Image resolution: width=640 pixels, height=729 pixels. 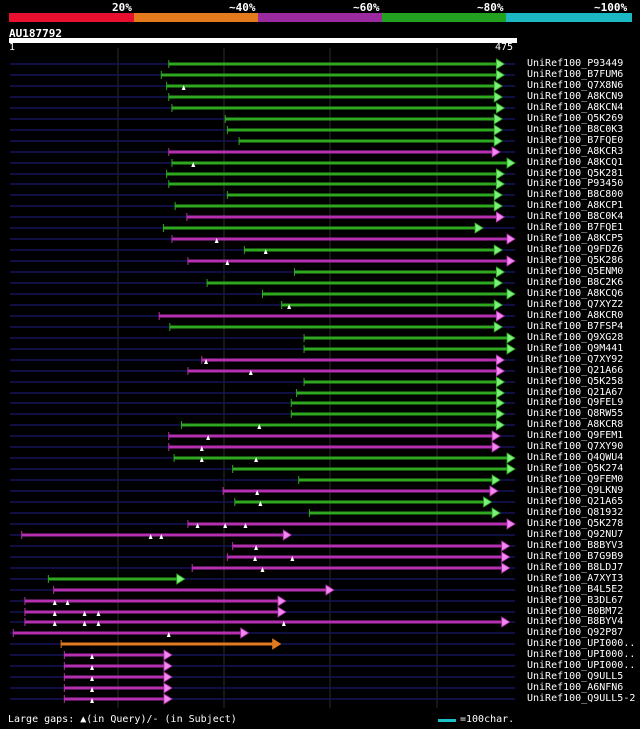 What do you see at coordinates (575, 687) in the screenshot?
I see `hit-label: UniRef100_A6NFN6` at bounding box center [575, 687].